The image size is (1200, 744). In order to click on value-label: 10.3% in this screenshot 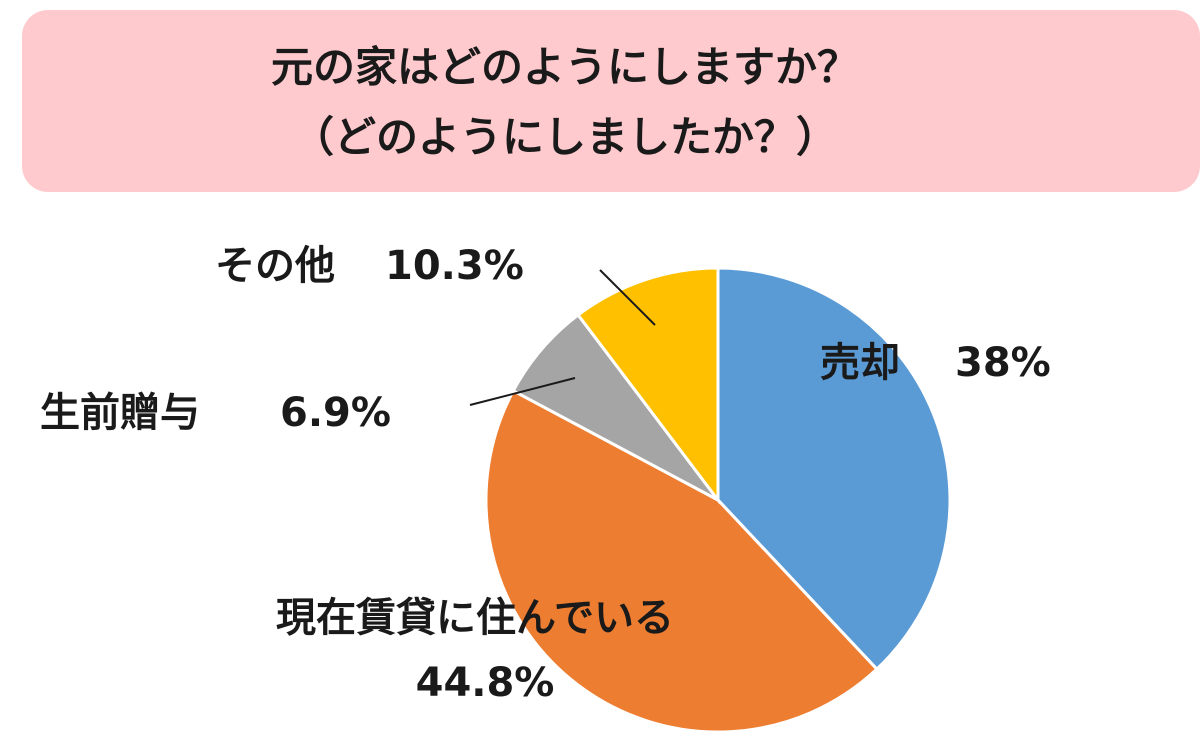, I will do `click(454, 266)`.